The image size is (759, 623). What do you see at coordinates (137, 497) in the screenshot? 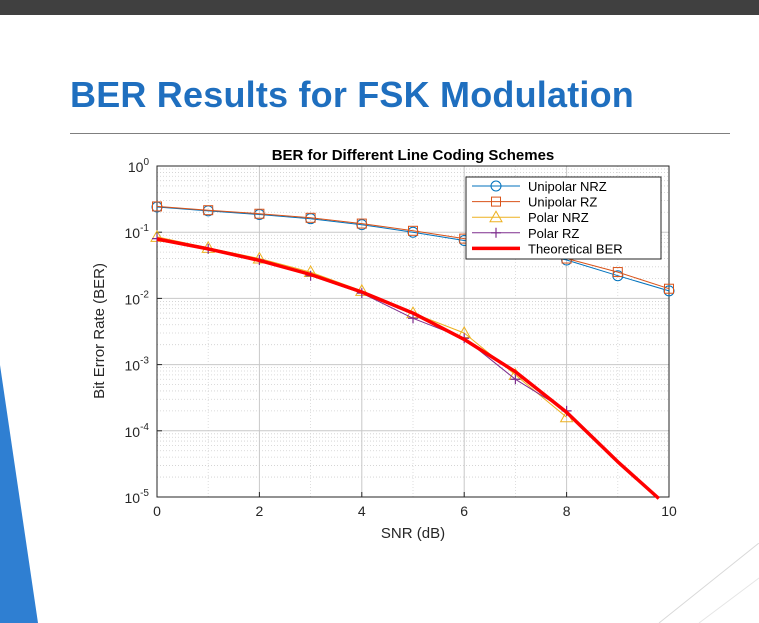
I see `y-tick-label: 10⁻⁵` at bounding box center [137, 497].